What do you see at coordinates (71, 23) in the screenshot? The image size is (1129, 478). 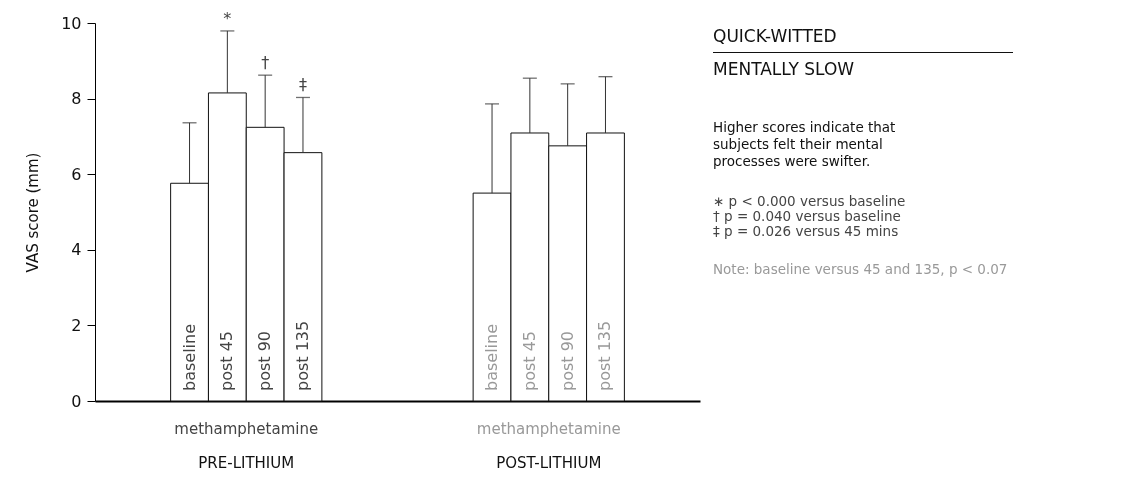 I see `y-tick-label: 10` at bounding box center [71, 23].